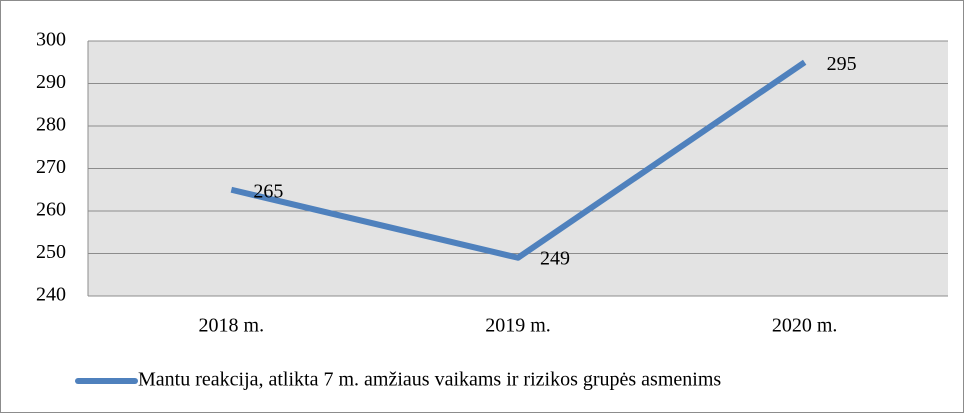 The height and width of the screenshot is (414, 965). What do you see at coordinates (51, 167) in the screenshot?
I see `y-tick-label: 270` at bounding box center [51, 167].